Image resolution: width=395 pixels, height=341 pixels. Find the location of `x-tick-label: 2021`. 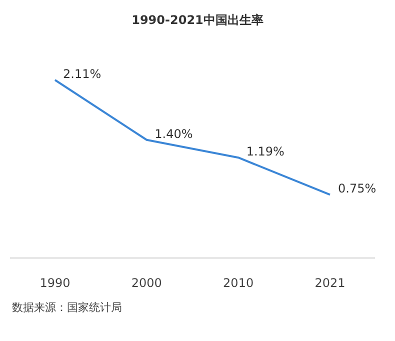

x-tick-label: 2021 is located at coordinates (330, 283).